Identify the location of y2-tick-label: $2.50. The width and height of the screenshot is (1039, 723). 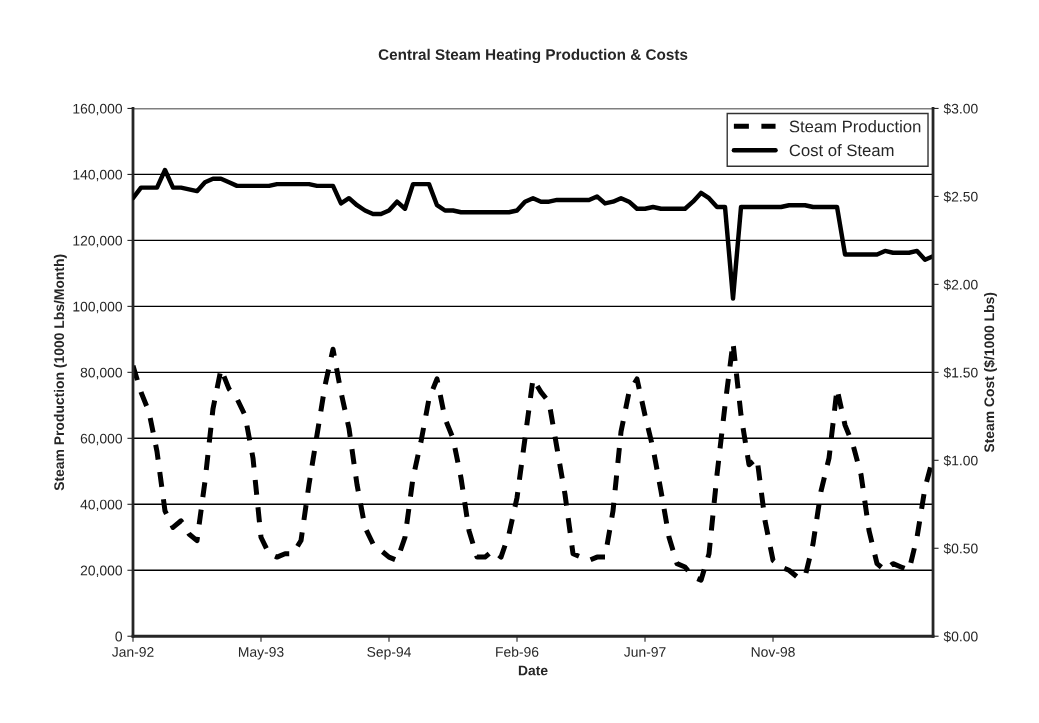
(960, 197).